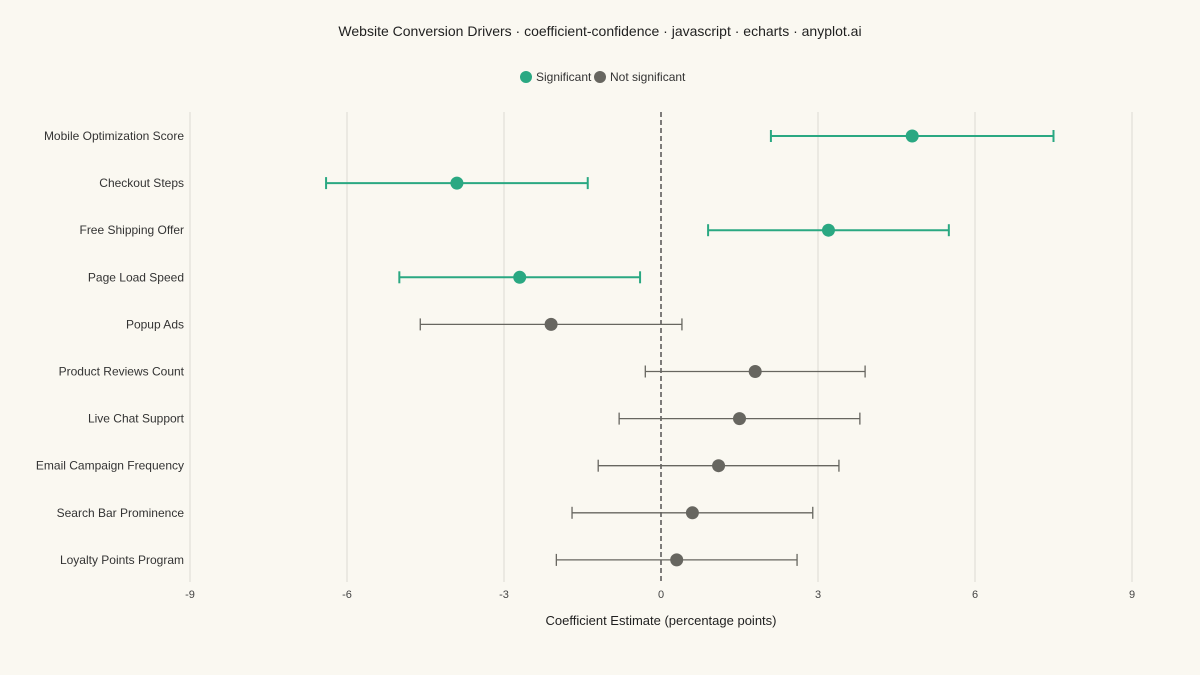 The image size is (1200, 675). What do you see at coordinates (114, 136) in the screenshot?
I see `category-label: Mobile Optimization Score` at bounding box center [114, 136].